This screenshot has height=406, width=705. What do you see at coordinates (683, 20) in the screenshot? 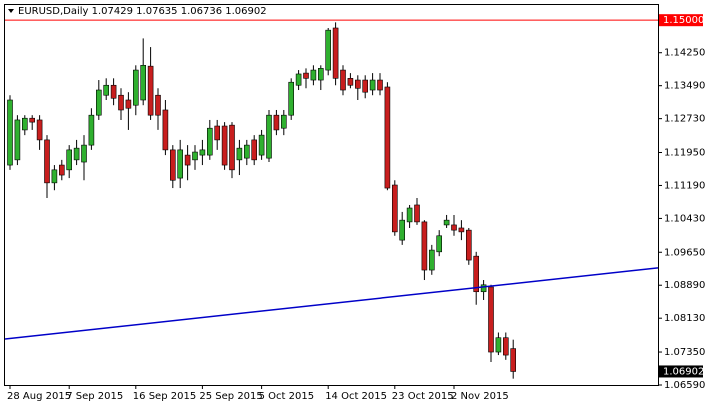
I see `level-label: 1.15000` at bounding box center [683, 20].